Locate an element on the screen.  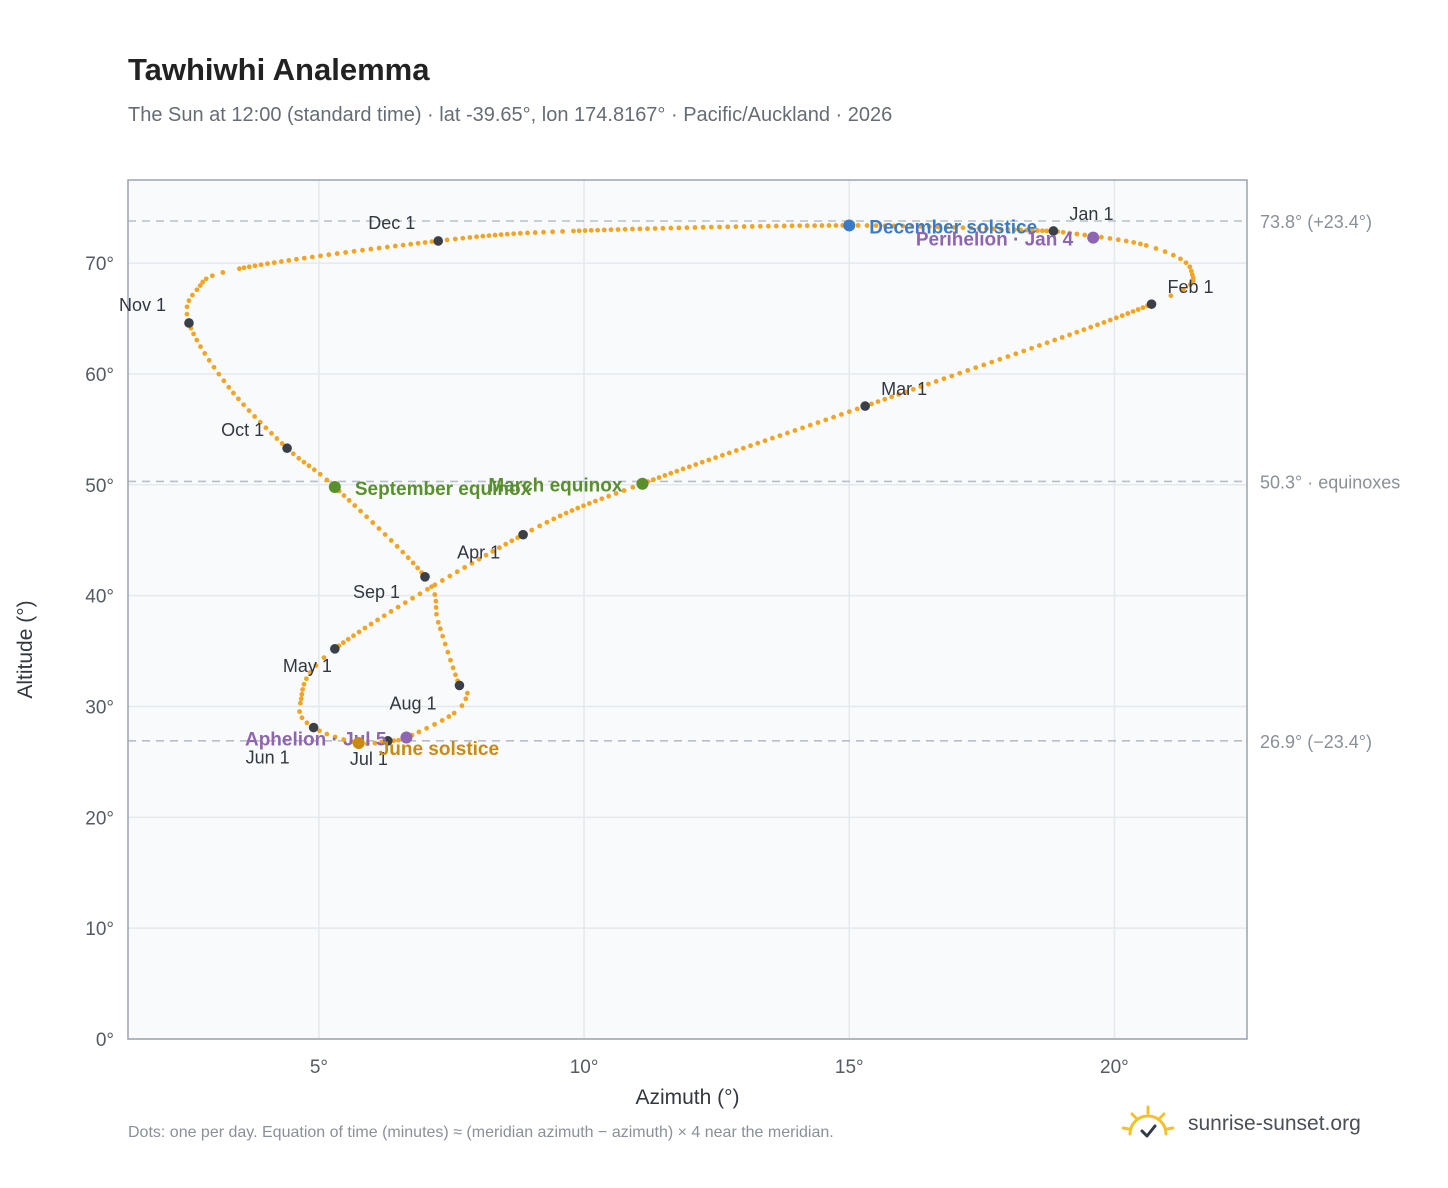
month-marker-label: Dec 1 is located at coordinates (391, 223).